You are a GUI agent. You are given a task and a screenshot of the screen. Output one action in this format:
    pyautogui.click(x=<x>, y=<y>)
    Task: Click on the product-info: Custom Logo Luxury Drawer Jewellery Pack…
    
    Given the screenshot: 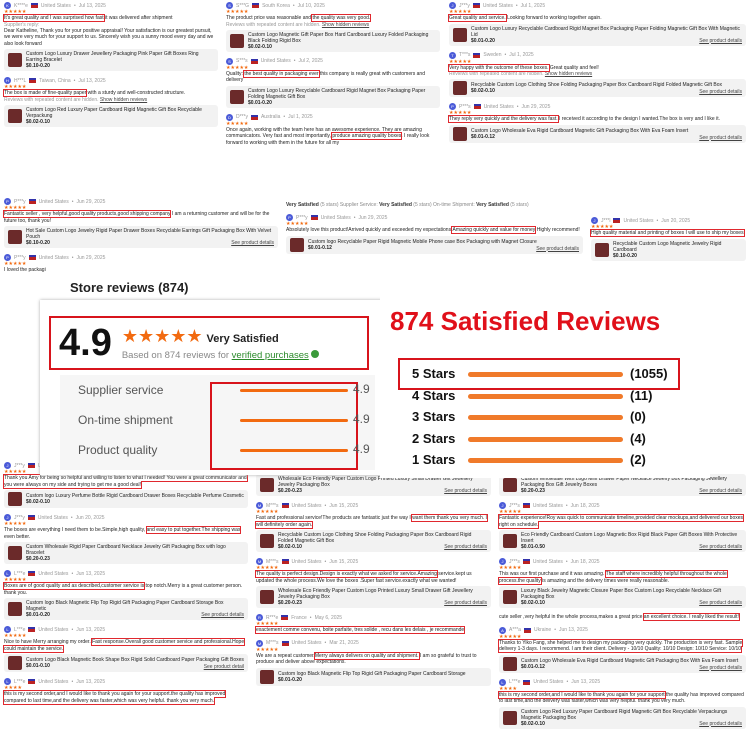 What is the action you would take?
    pyautogui.click(x=120, y=60)
    